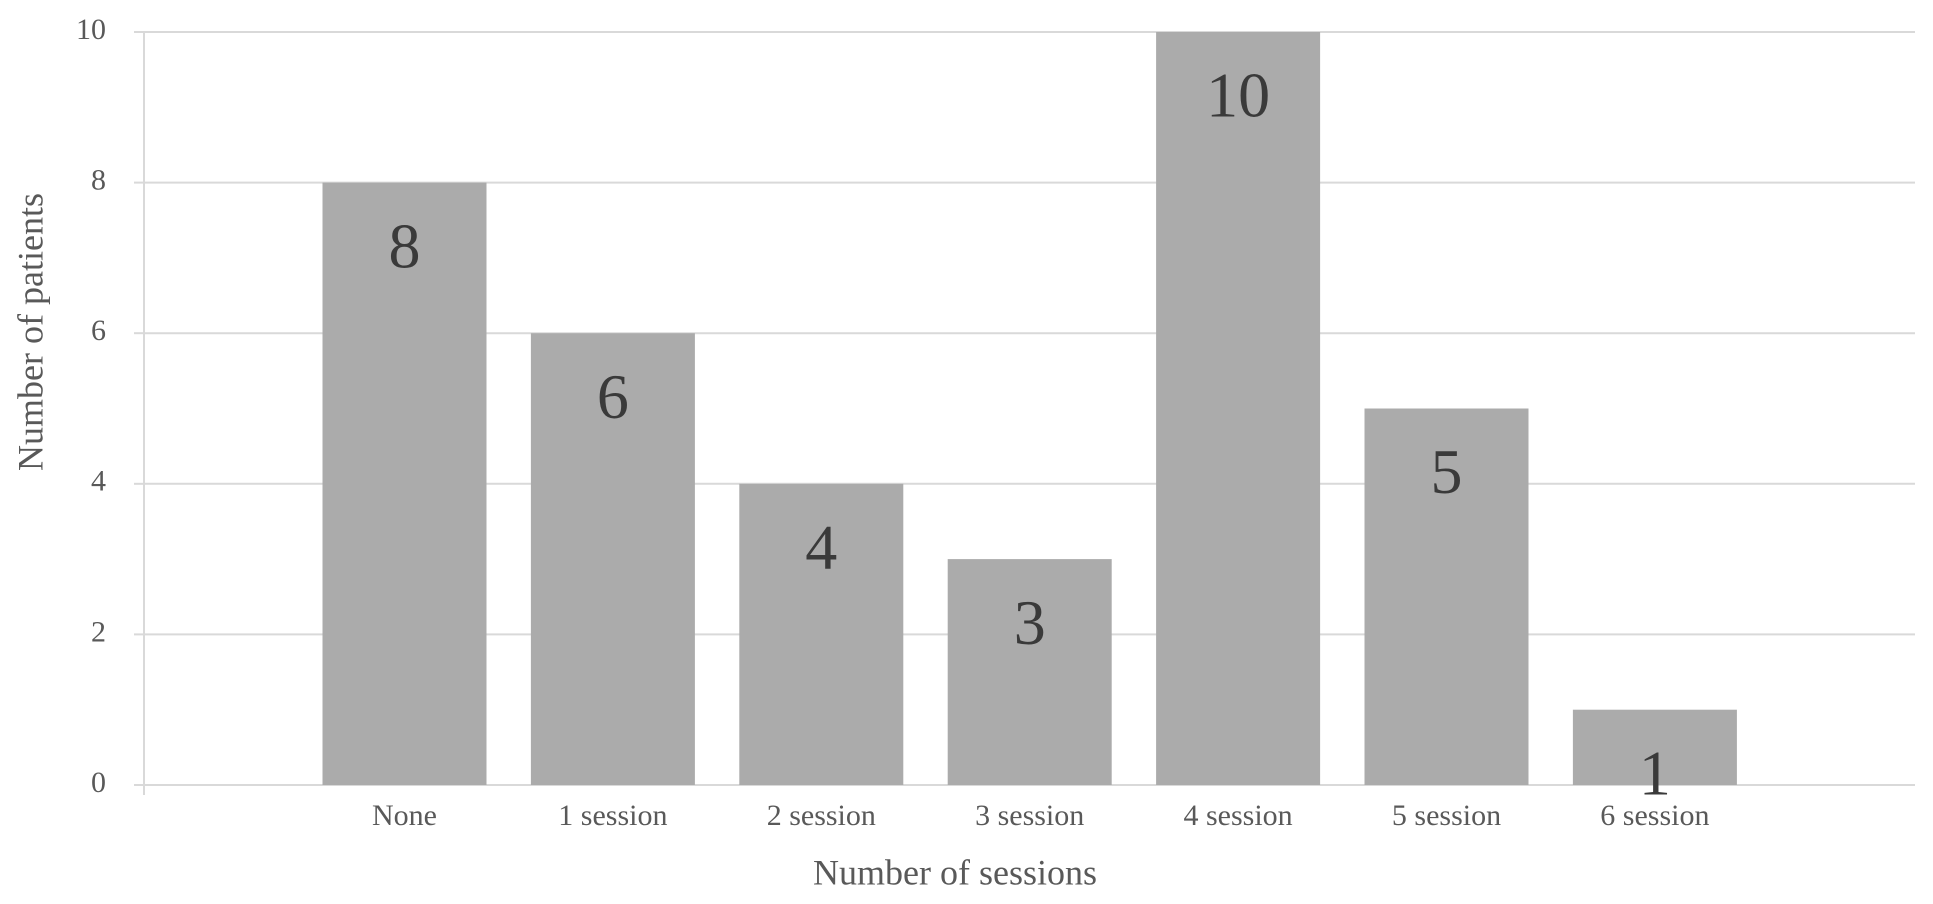 The image size is (1933, 904). I want to click on x-tick-label: 4 session, so click(1238, 815).